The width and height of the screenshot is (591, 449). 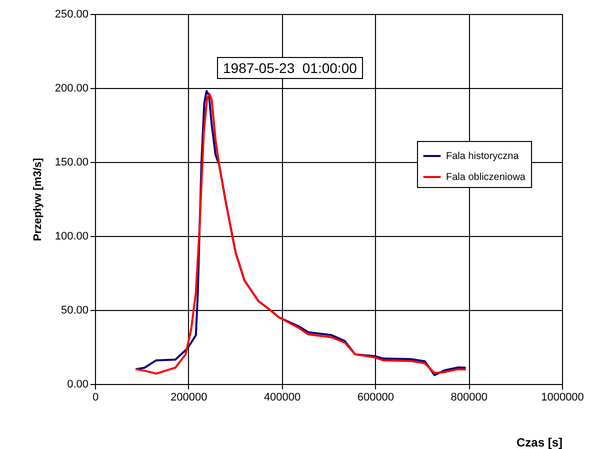 What do you see at coordinates (71, 236) in the screenshot?
I see `y-tick-label: 100.00` at bounding box center [71, 236].